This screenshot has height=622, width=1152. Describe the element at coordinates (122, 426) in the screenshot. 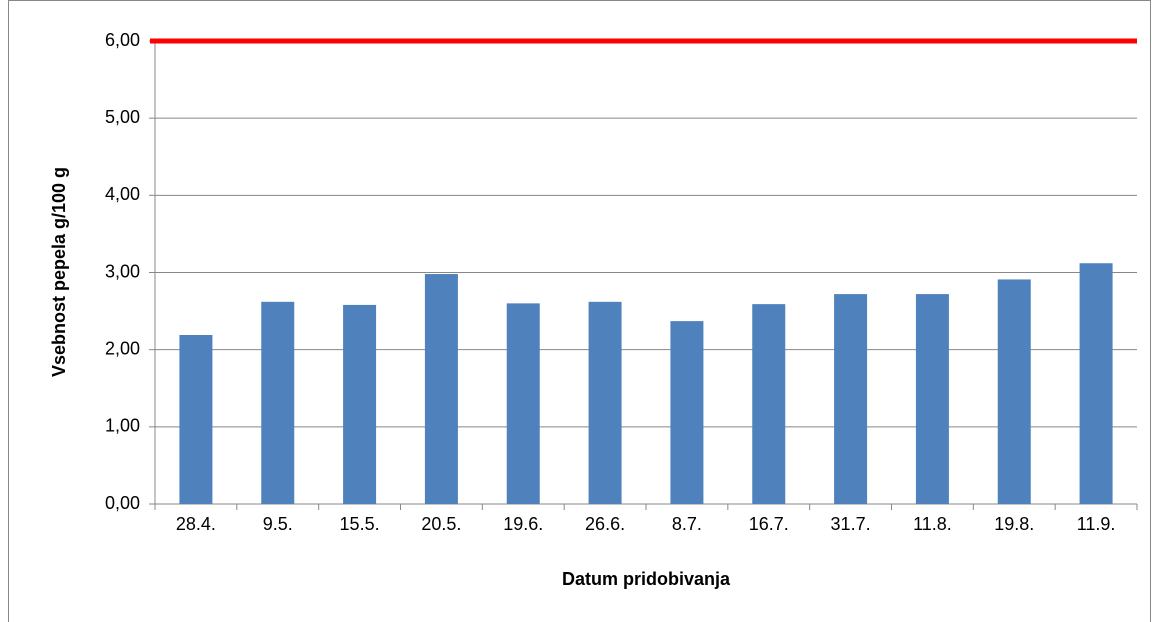

I see `y-tick-label: 1,00` at that location.